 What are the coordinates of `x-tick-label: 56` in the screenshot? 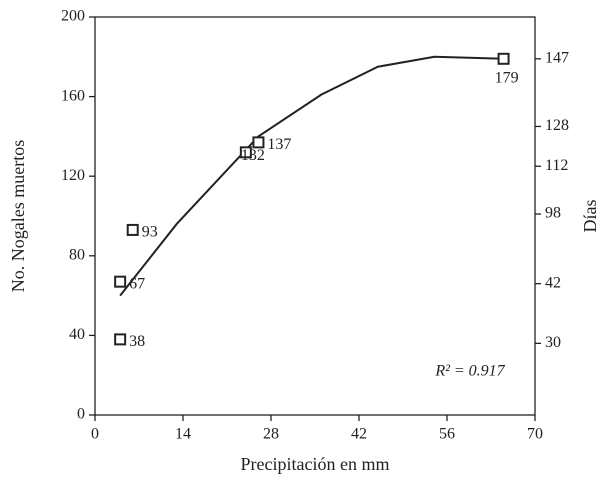 It's located at (447, 434).